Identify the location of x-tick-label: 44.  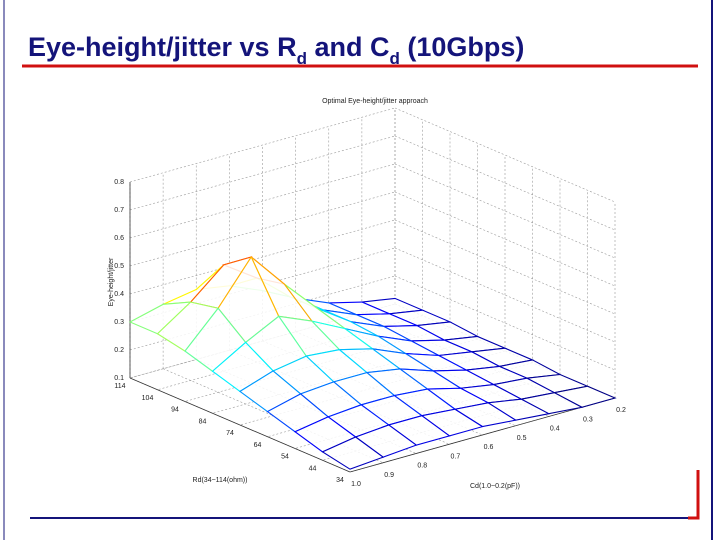
(313, 468).